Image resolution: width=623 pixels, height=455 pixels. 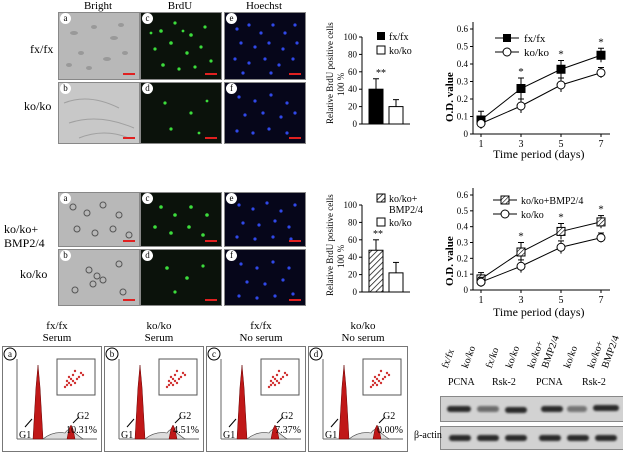 What do you see at coordinates (382, 377) in the screenshot?
I see `scatter-inset` at bounding box center [382, 377].